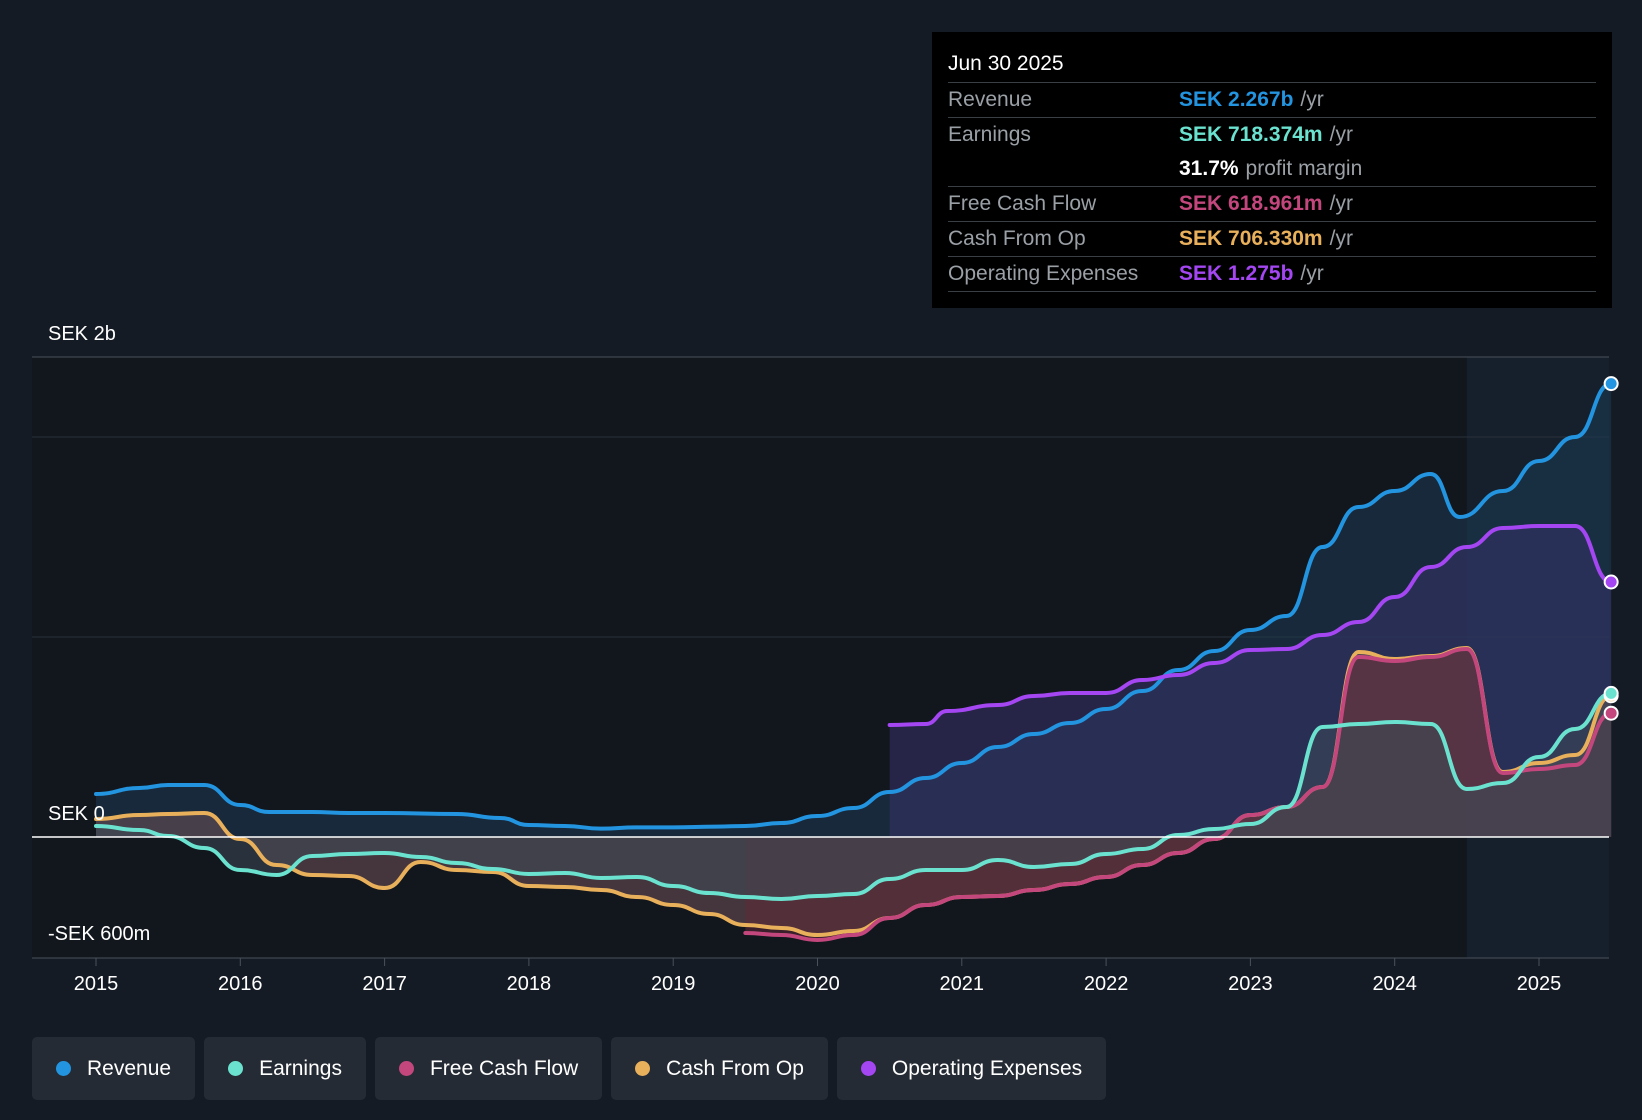 Image resolution: width=1642 pixels, height=1120 pixels. I want to click on legend-item-earnings: Earnings, so click(285, 1068).